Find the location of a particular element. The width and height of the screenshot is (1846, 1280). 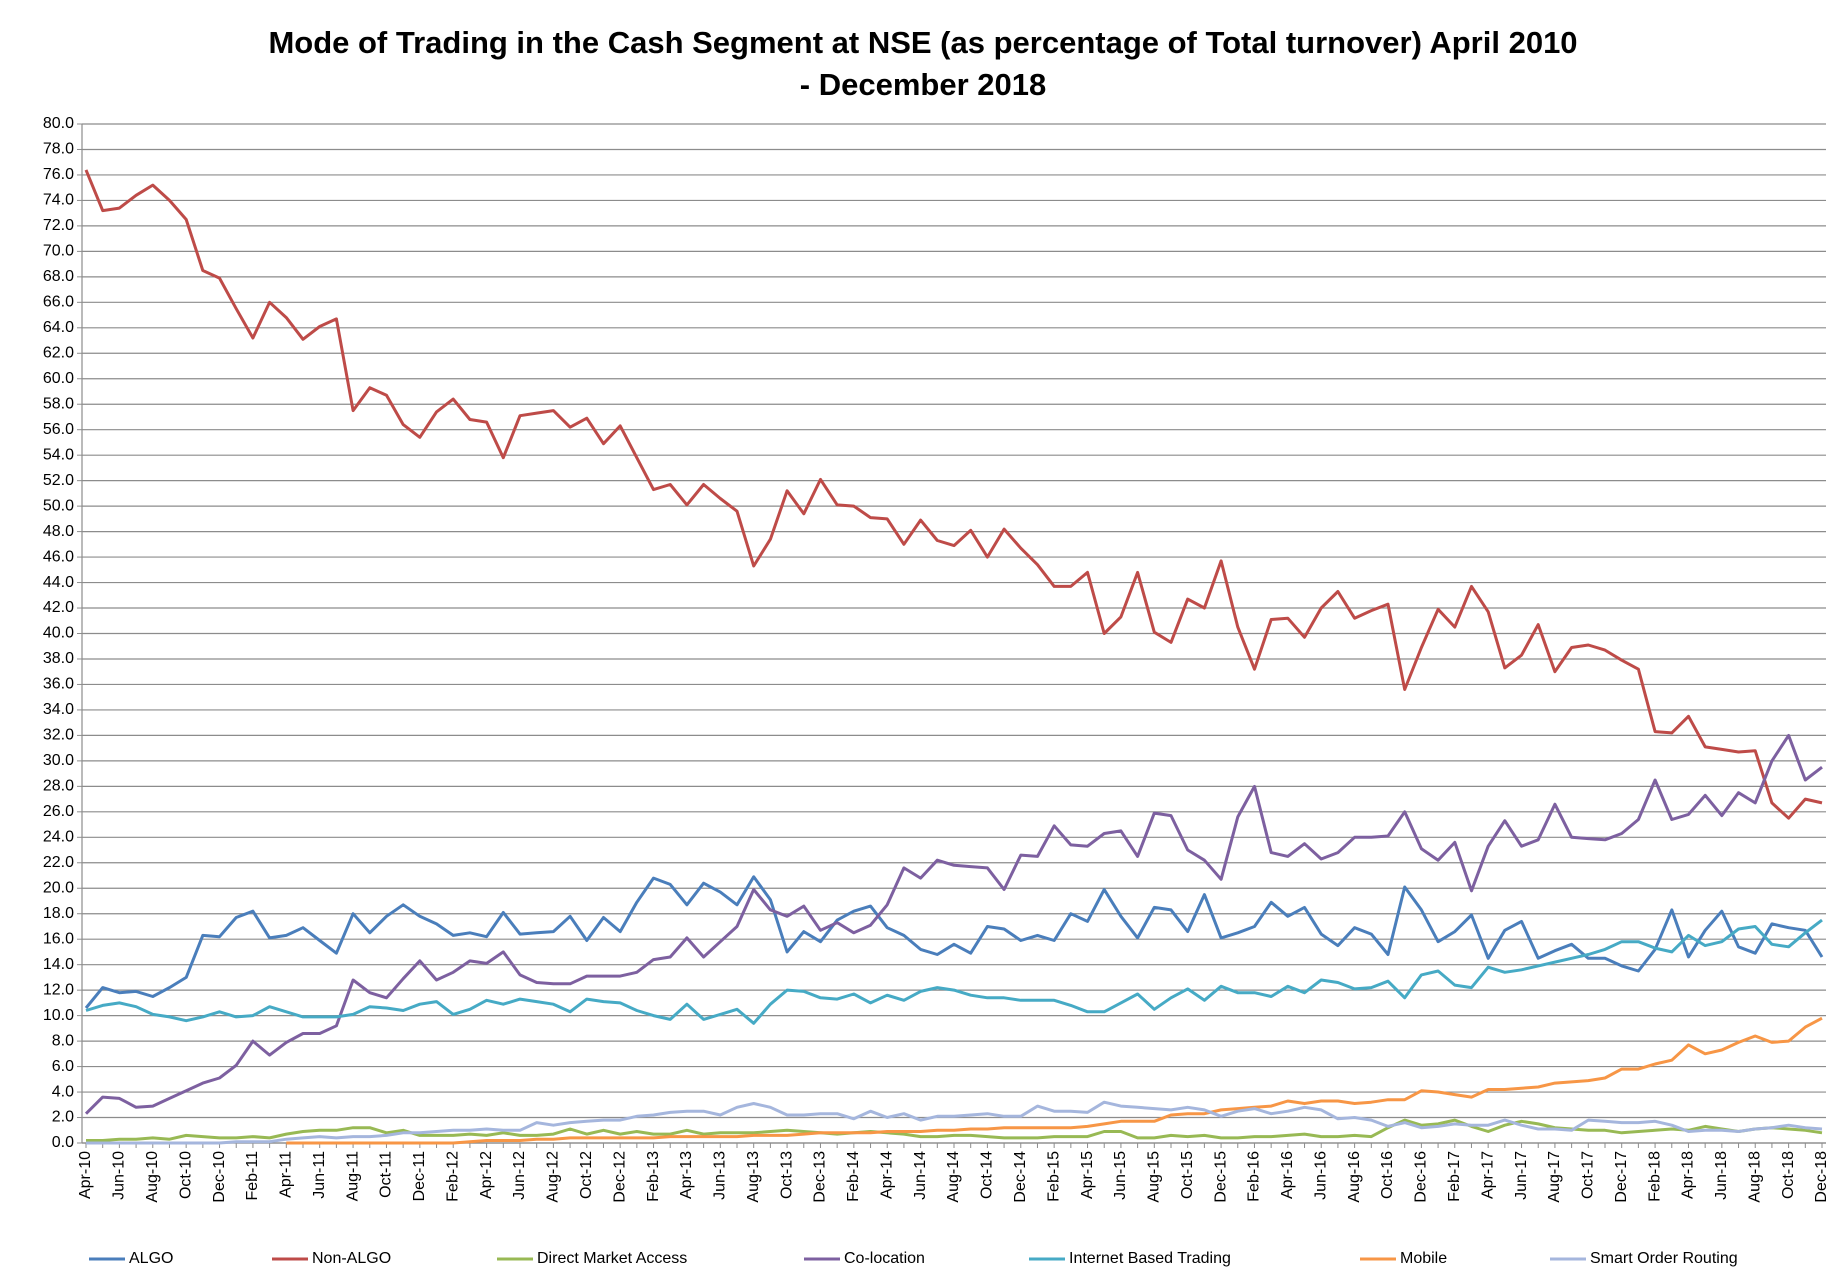

y-tick-label: 52.0 is located at coordinates (58, 480).